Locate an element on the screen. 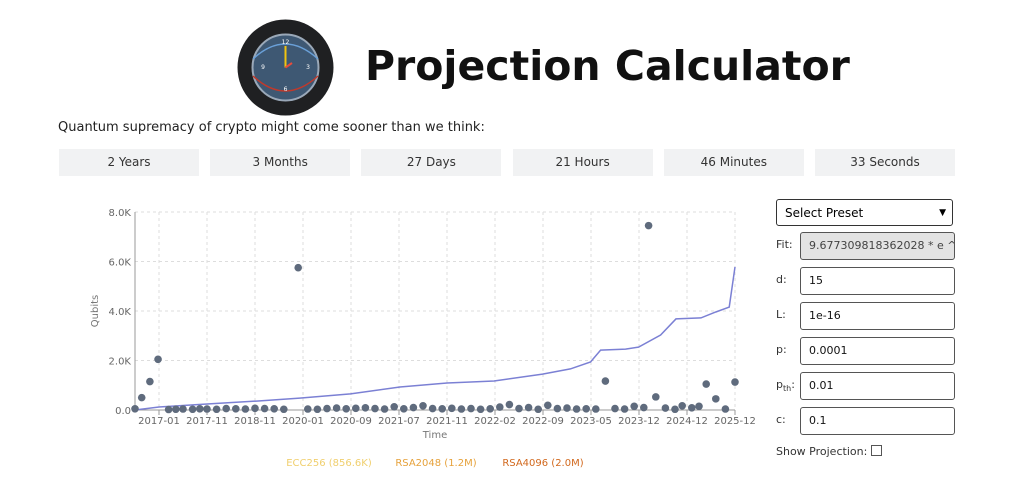 The image size is (1024, 494). field-input: 1e-16 is located at coordinates (877, 316).